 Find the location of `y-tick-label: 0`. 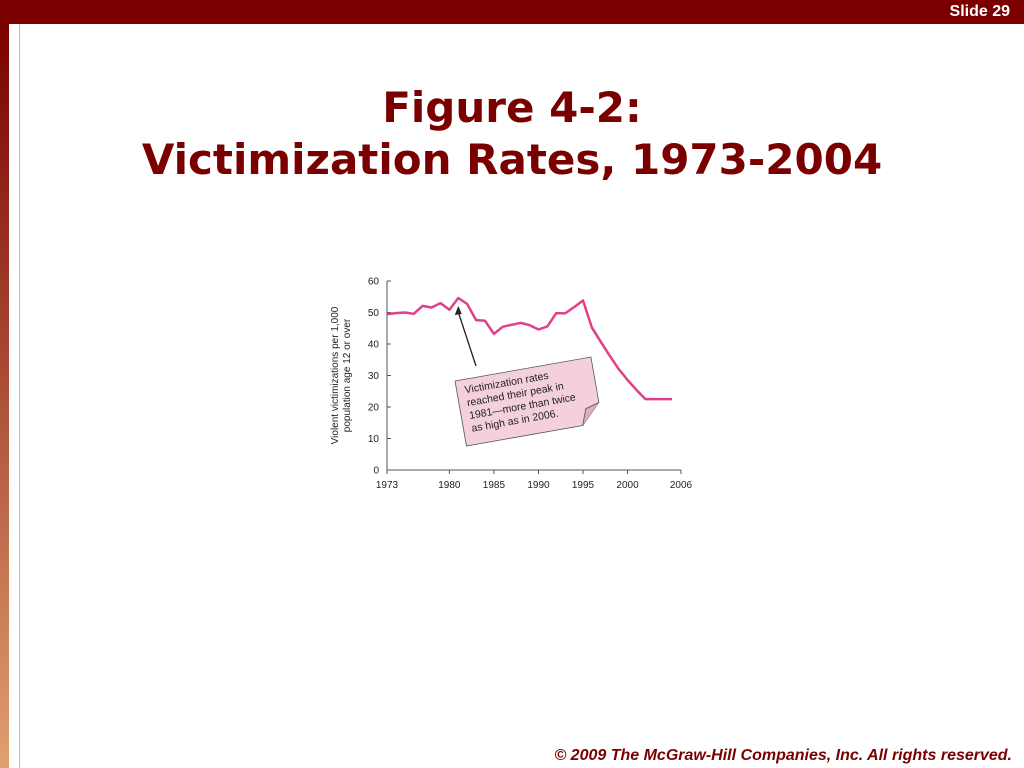

y-tick-label: 0 is located at coordinates (376, 471).